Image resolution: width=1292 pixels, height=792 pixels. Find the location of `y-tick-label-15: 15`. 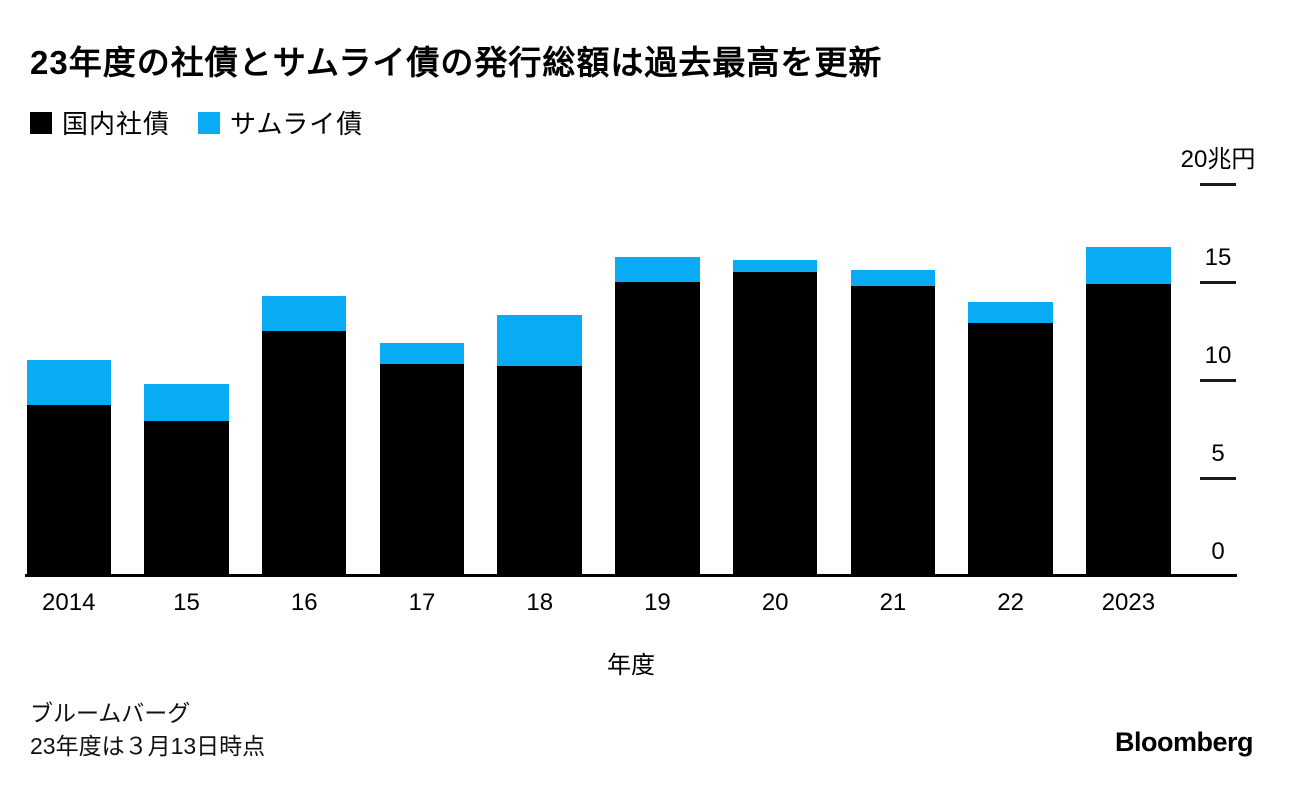

y-tick-label-15: 15 is located at coordinates (1218, 257).